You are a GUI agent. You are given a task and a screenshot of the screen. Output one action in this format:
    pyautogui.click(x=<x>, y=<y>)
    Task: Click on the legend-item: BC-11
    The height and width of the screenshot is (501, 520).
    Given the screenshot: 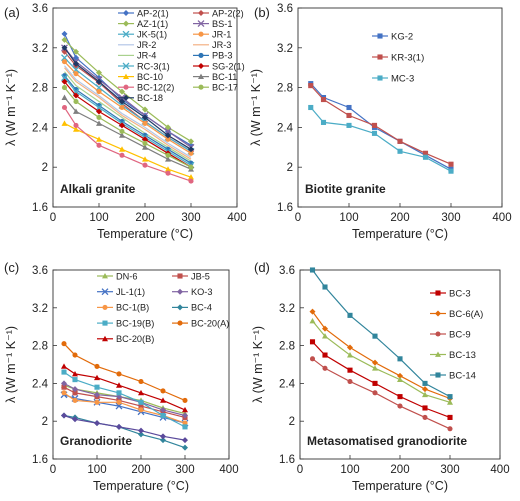 What is the action you would take?
    pyautogui.click(x=215, y=77)
    